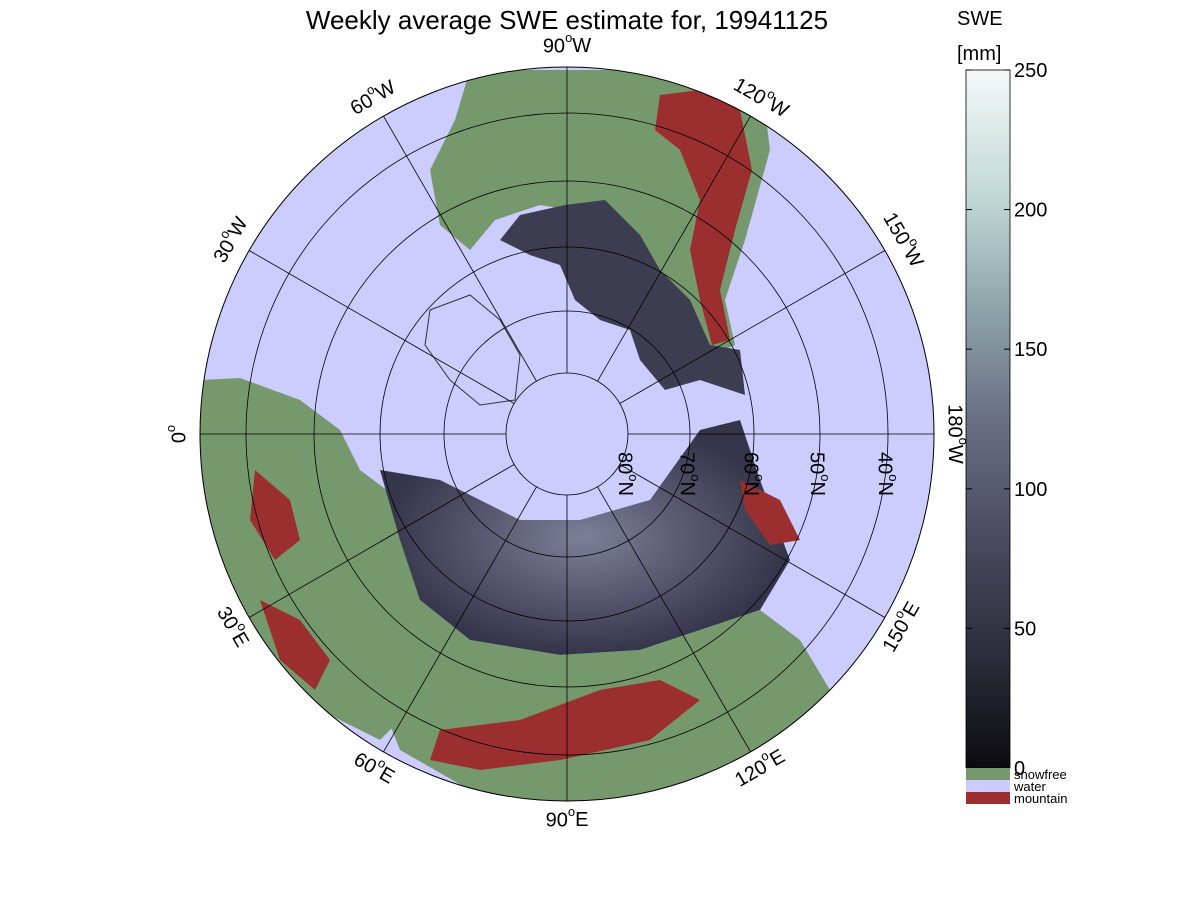 This screenshot has width=1200, height=900. I want to click on north-america-snow, so click(622, 297).